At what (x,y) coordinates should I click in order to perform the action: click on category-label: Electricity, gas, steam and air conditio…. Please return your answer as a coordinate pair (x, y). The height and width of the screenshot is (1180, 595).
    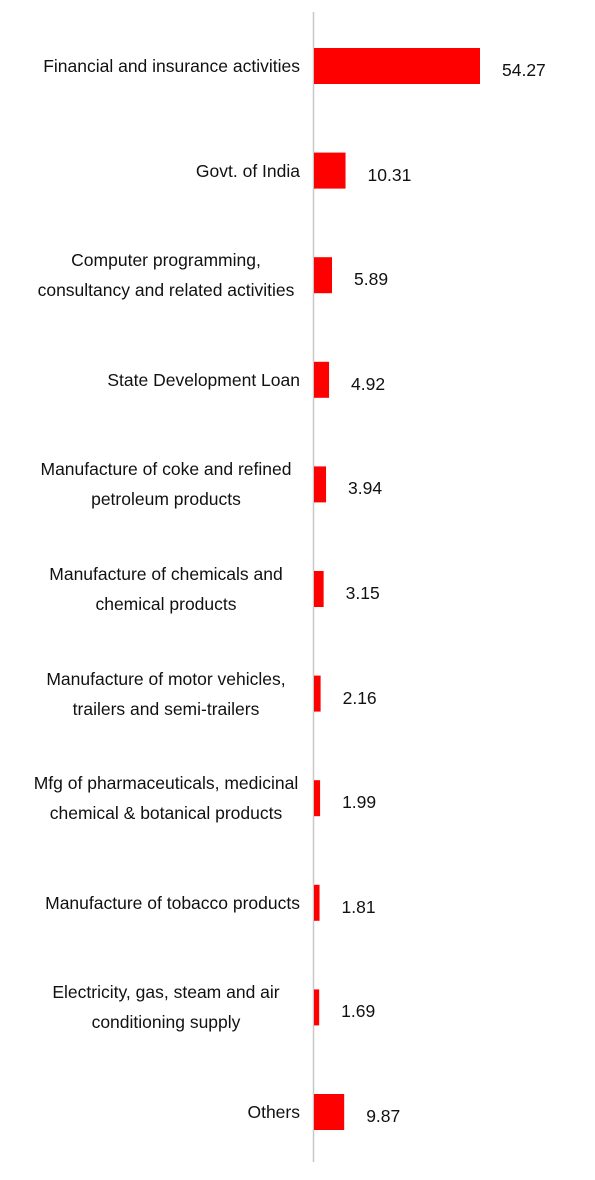
    Looking at the image, I should click on (166, 1007).